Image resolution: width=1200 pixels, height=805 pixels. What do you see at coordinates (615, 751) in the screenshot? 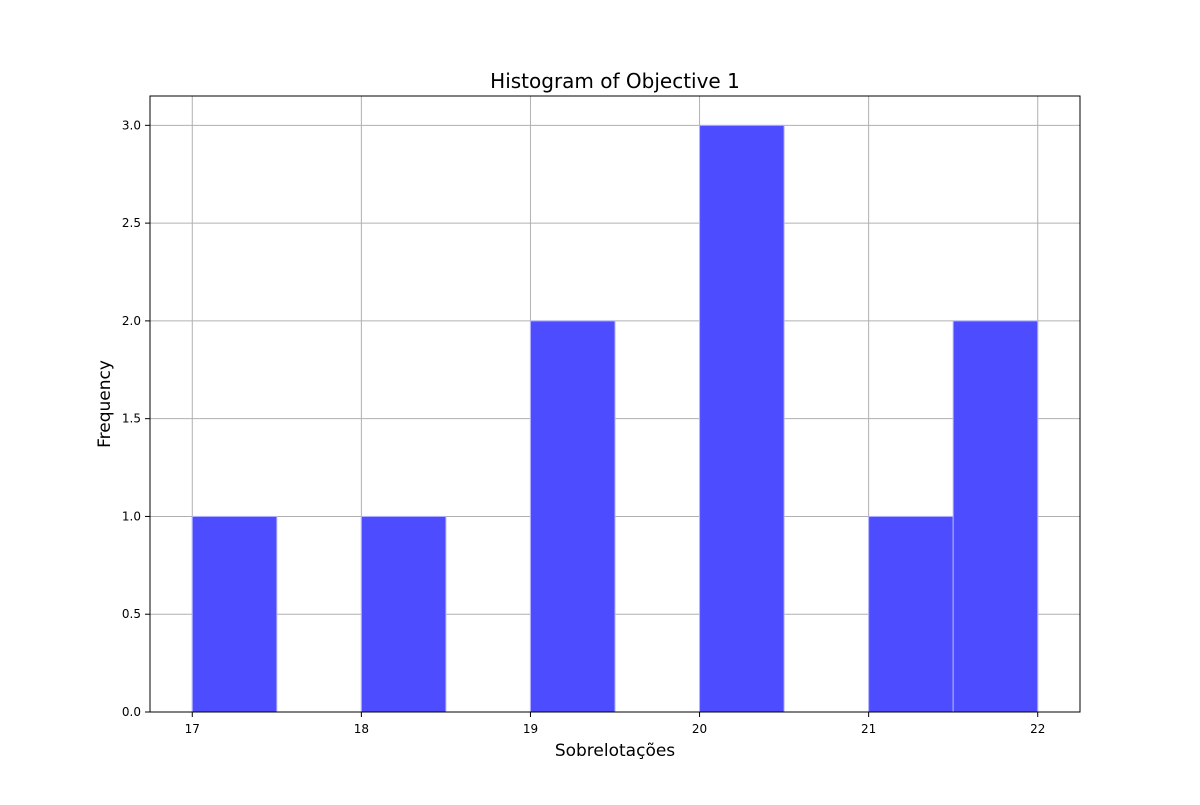
I see `x-axis-label: Sobrelotações` at bounding box center [615, 751].